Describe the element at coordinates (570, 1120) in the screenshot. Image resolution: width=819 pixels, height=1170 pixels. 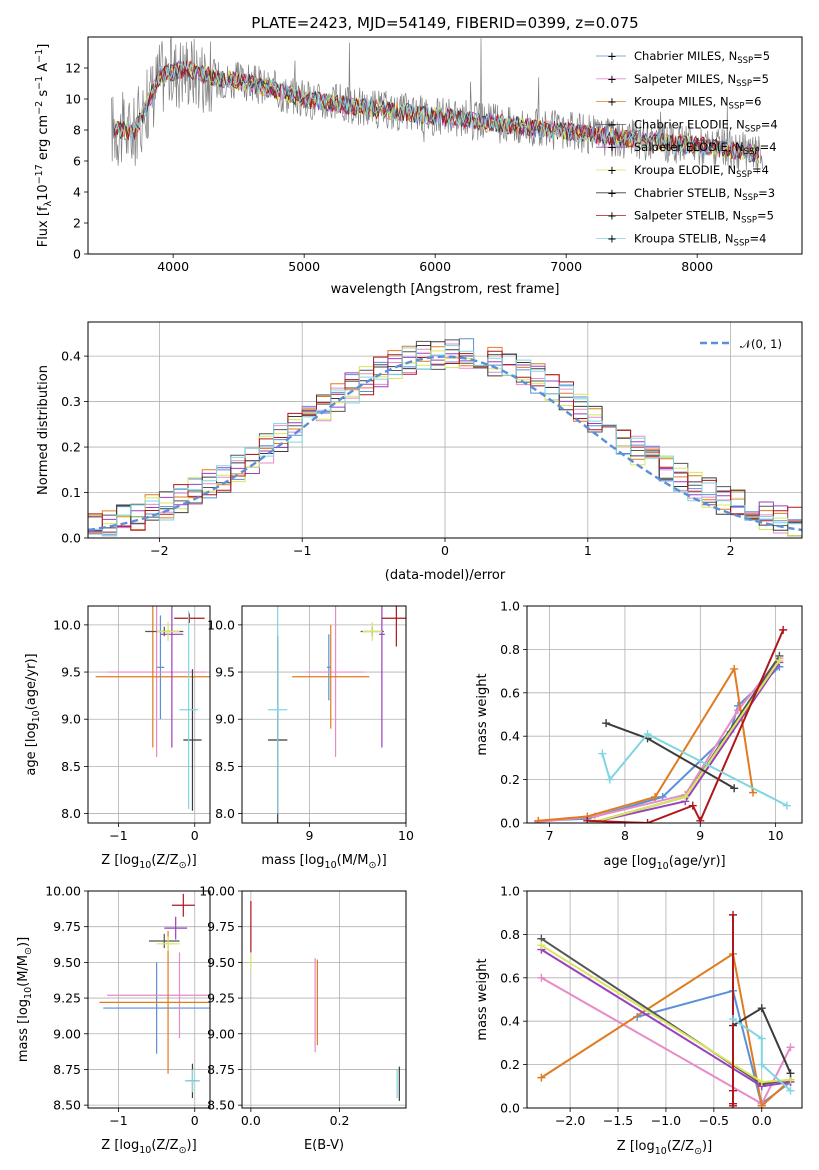
I see `x-tick-label: −2.0` at that location.